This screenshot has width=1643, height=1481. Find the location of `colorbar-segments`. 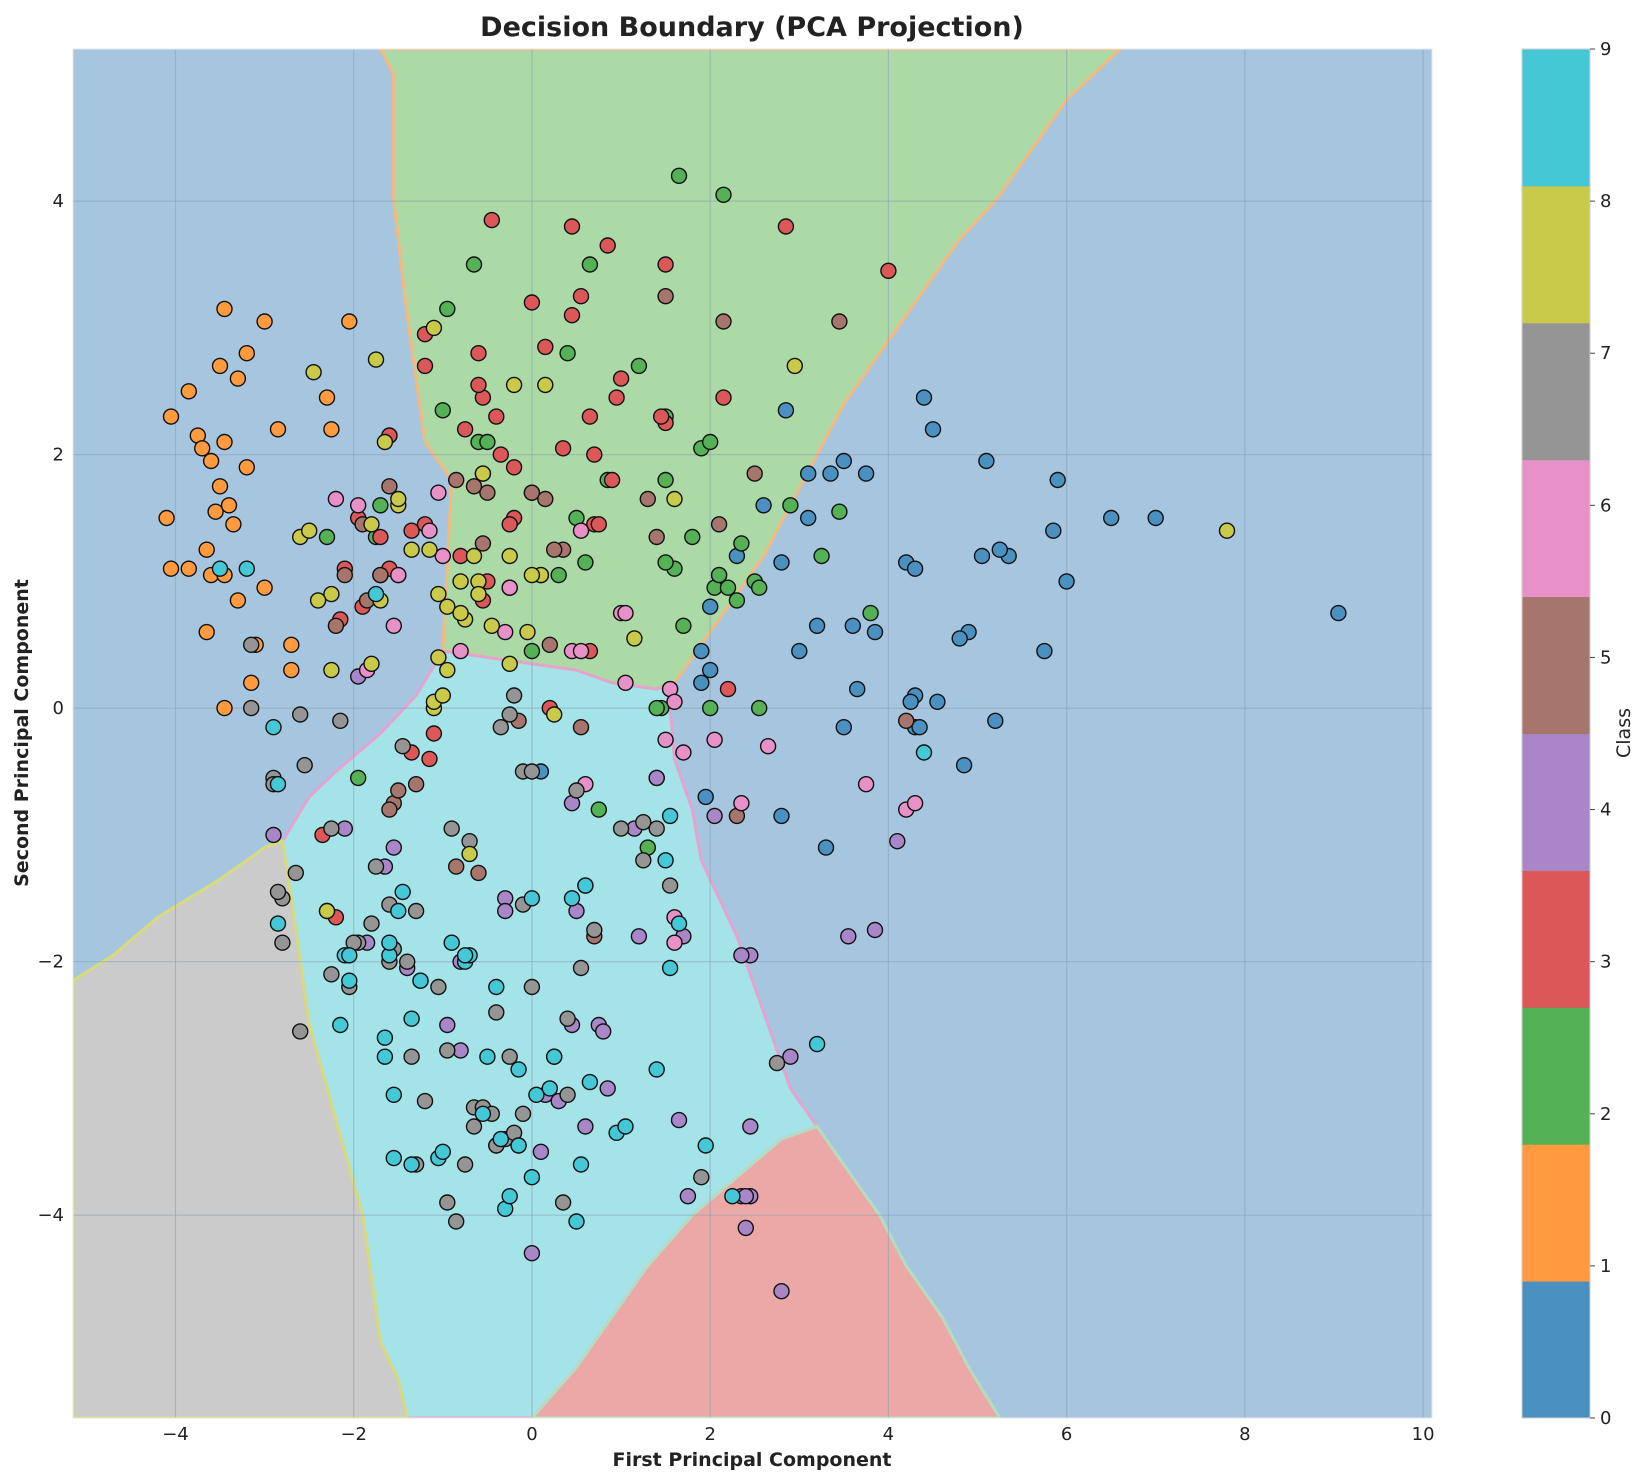

colorbar-segments is located at coordinates (1556, 734).